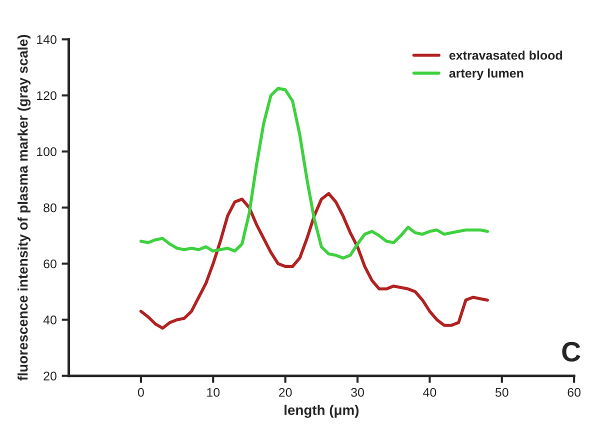 Image resolution: width=598 pixels, height=437 pixels. What do you see at coordinates (429, 392) in the screenshot?
I see `x-tick-label: 40` at bounding box center [429, 392].